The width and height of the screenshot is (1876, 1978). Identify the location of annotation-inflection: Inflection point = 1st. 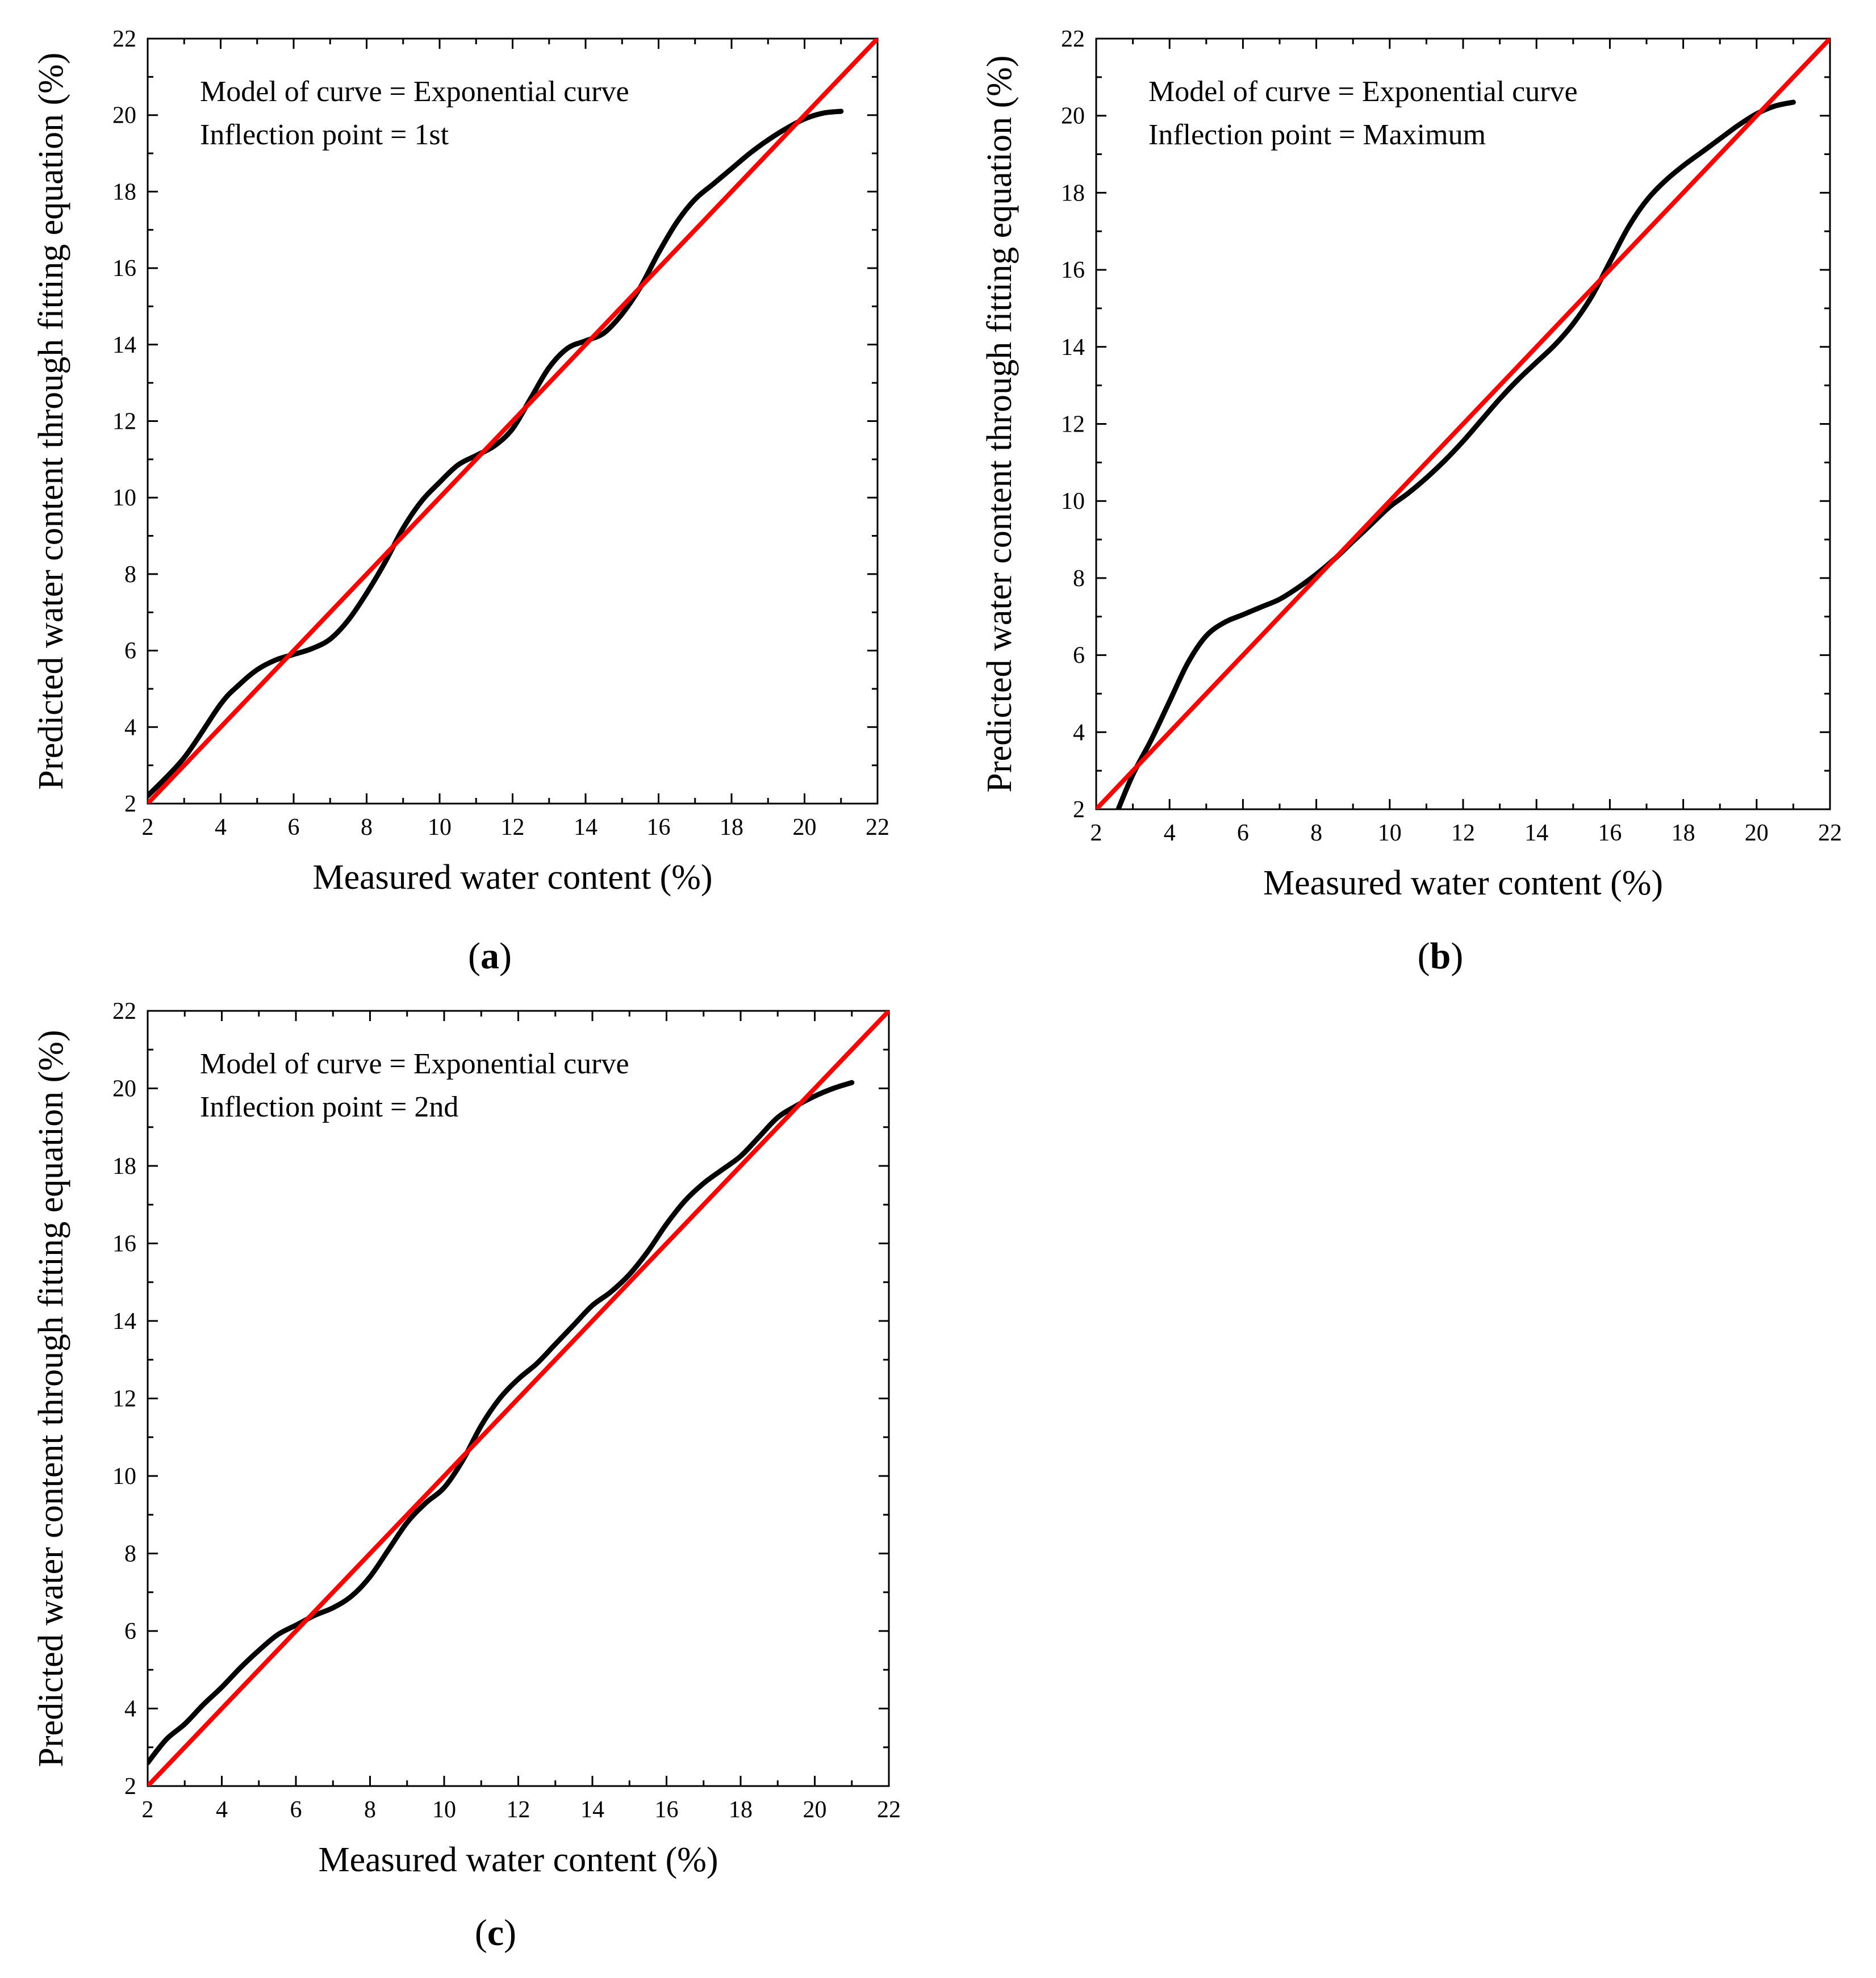
(324, 135).